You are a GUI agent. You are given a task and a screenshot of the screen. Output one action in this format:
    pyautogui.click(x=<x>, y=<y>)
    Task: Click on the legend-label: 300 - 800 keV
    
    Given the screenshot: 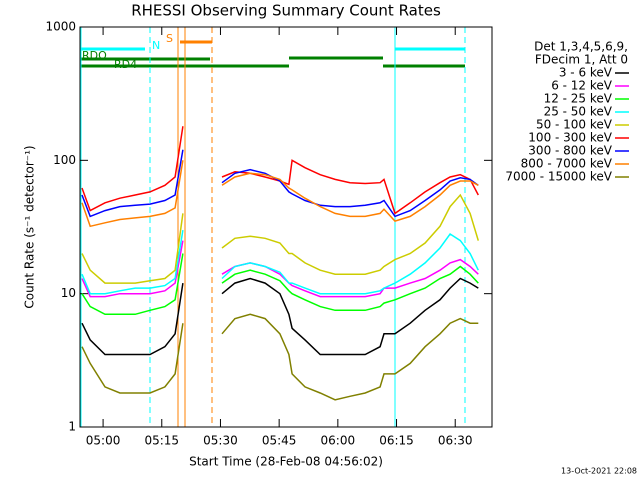 What is the action you would take?
    pyautogui.click(x=570, y=151)
    